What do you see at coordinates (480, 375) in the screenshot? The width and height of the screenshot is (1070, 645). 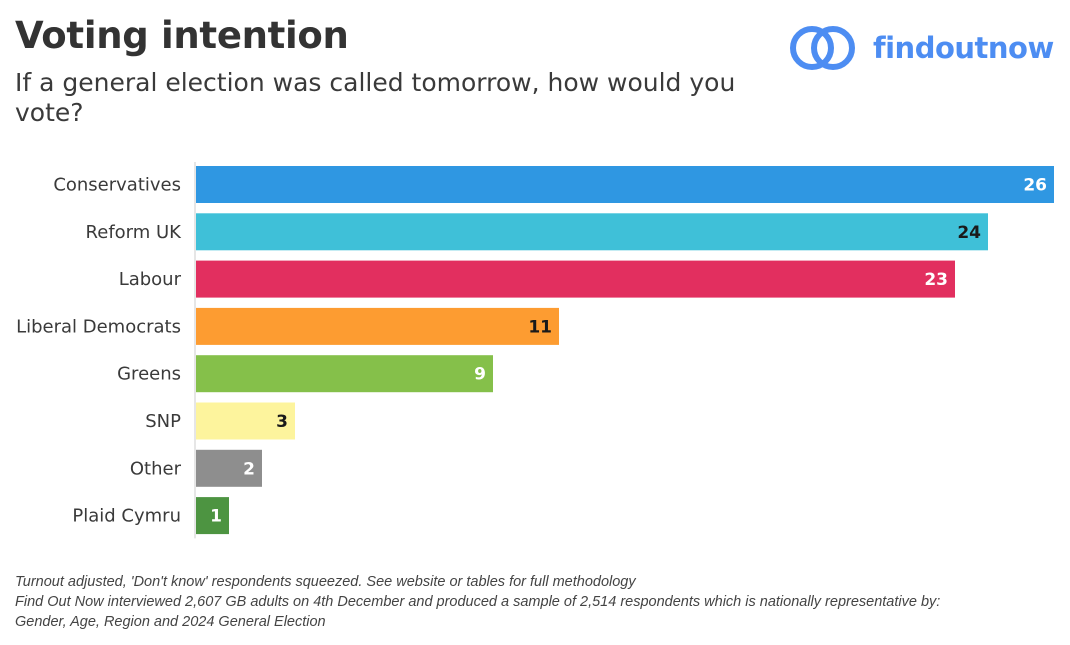 I see `data-label: 9` at bounding box center [480, 375].